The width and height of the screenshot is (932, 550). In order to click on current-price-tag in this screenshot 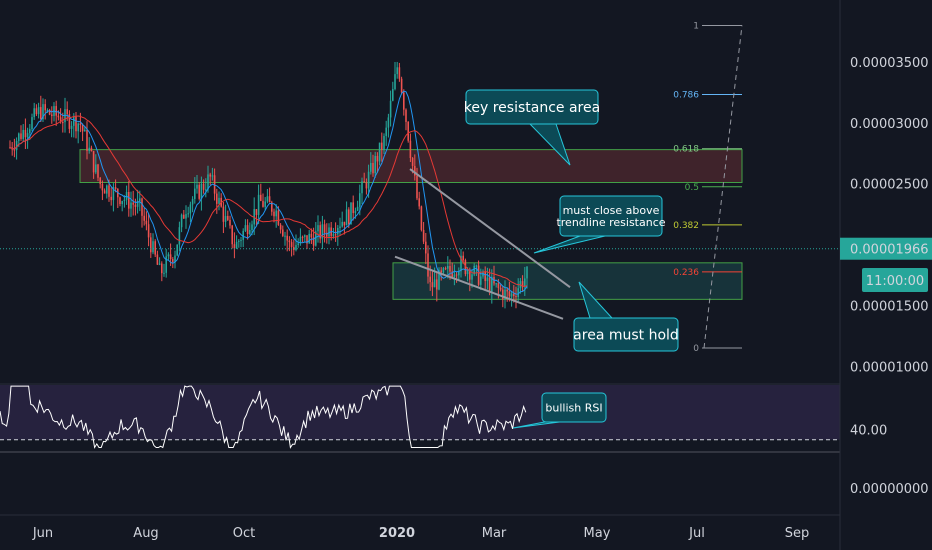, I will do `click(886, 248)`.